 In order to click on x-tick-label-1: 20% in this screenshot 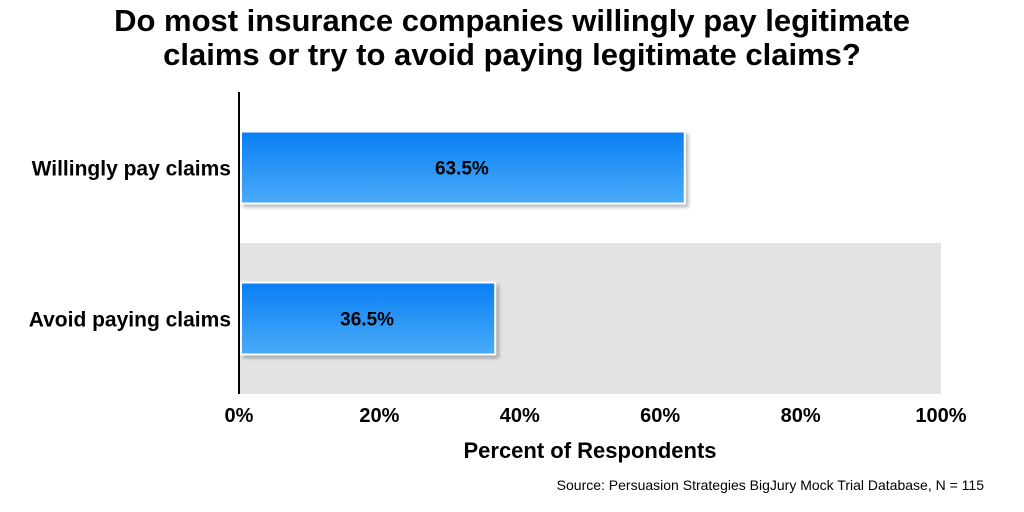, I will do `click(379, 416)`.